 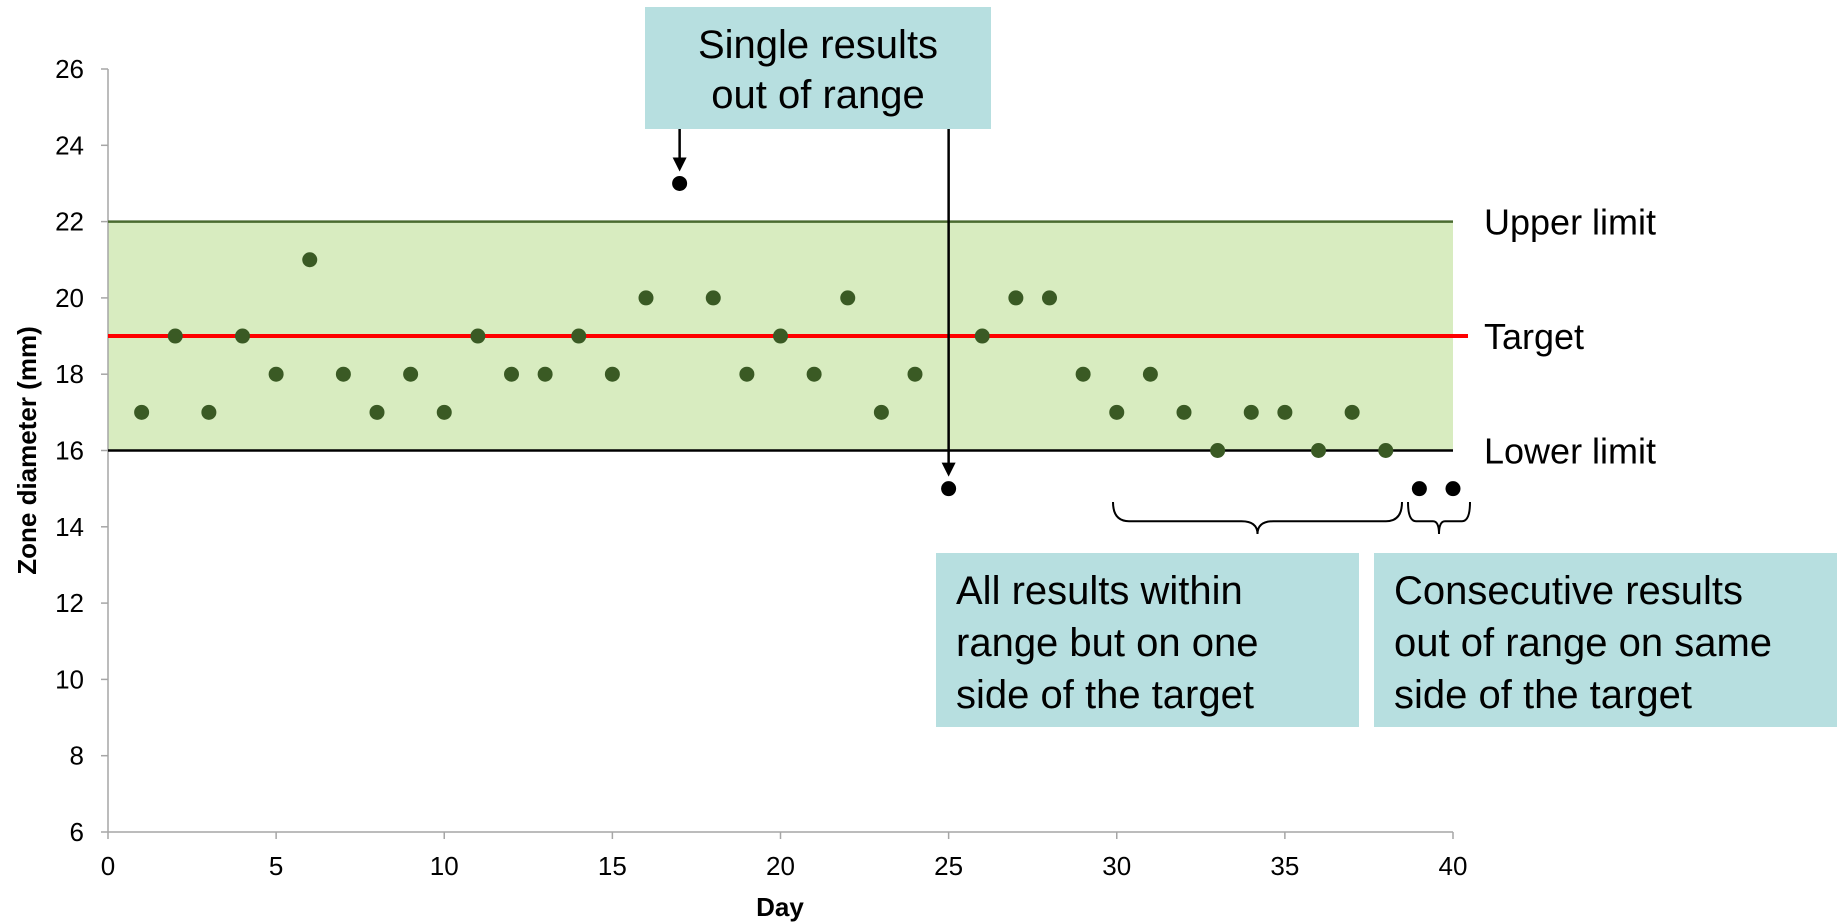 What do you see at coordinates (780, 907) in the screenshot?
I see `x-axis-title: Day` at bounding box center [780, 907].